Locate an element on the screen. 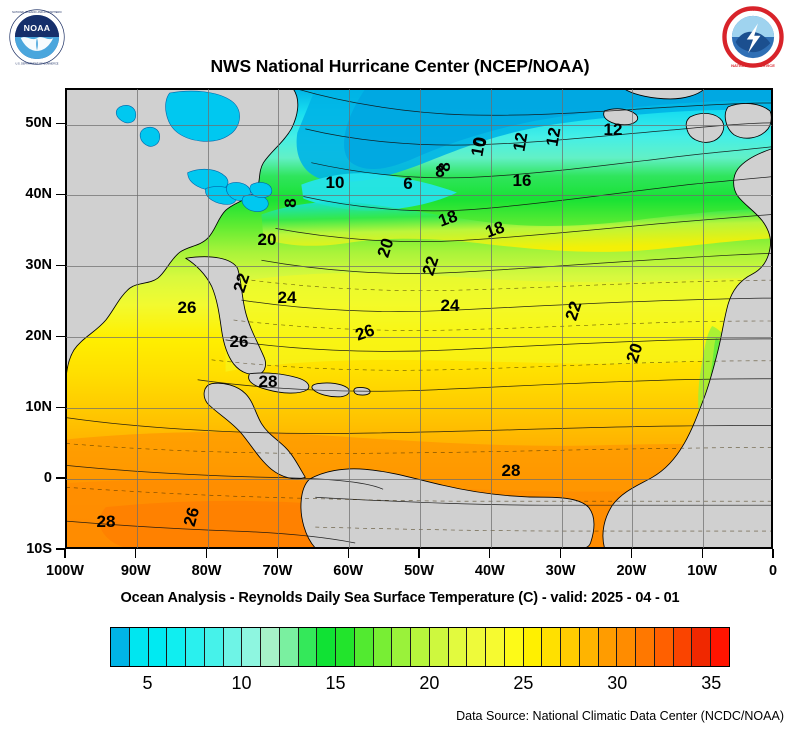 This screenshot has width=800, height=737. x-tick-90w is located at coordinates (136, 553).